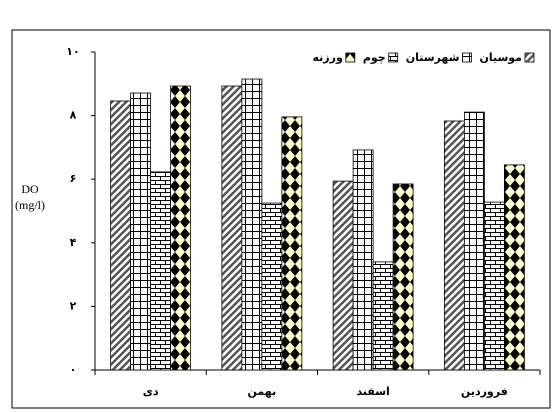 This screenshot has width=559, height=412. I want to click on legend-label: شهرستان, so click(433, 57).